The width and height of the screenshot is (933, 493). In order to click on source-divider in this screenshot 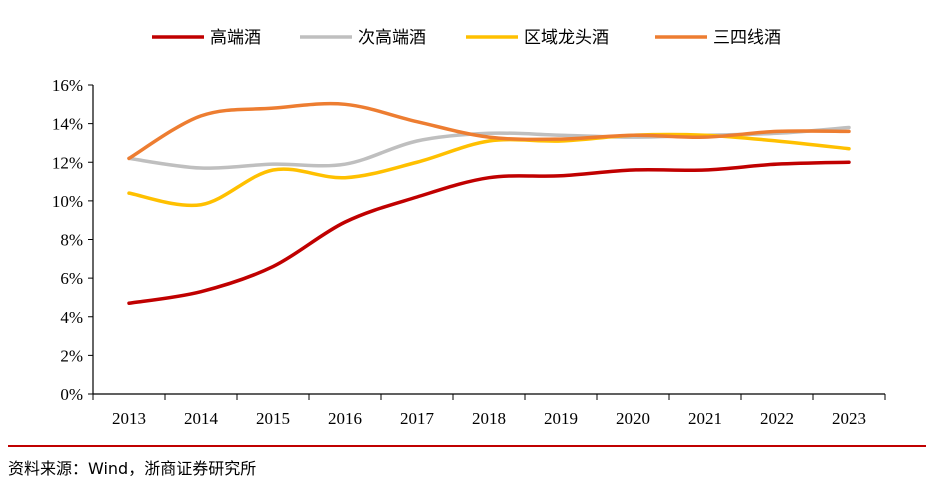, I will do `click(467, 446)`.